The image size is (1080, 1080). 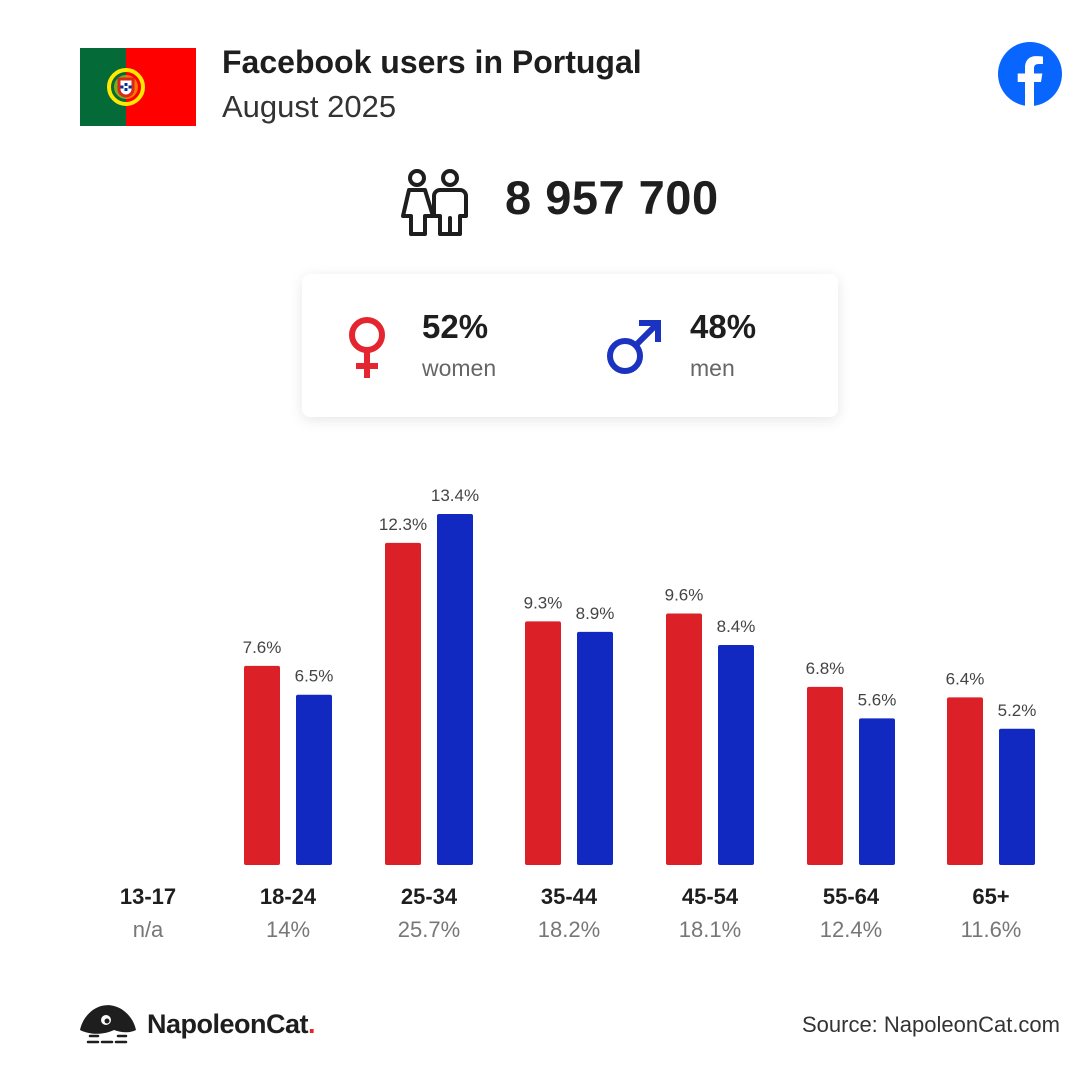 I want to click on brand-name: NapoleonCat., so click(x=231, y=1024).